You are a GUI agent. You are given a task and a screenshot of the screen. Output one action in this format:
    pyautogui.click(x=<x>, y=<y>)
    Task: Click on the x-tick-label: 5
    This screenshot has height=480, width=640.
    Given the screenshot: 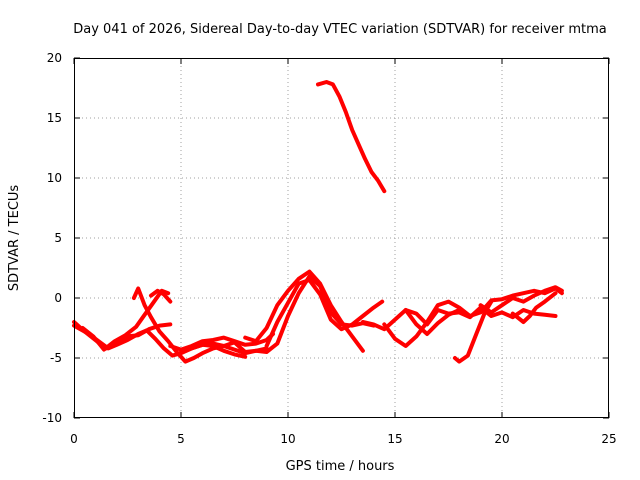 What is the action you would take?
    pyautogui.click(x=181, y=439)
    